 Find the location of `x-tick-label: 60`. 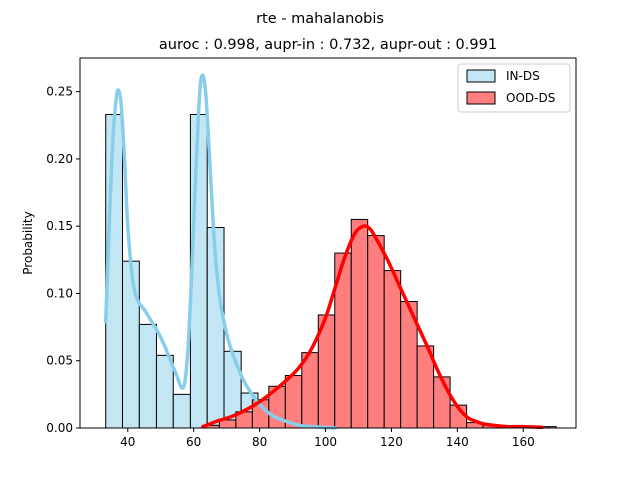

x-tick-label: 60 is located at coordinates (193, 442).